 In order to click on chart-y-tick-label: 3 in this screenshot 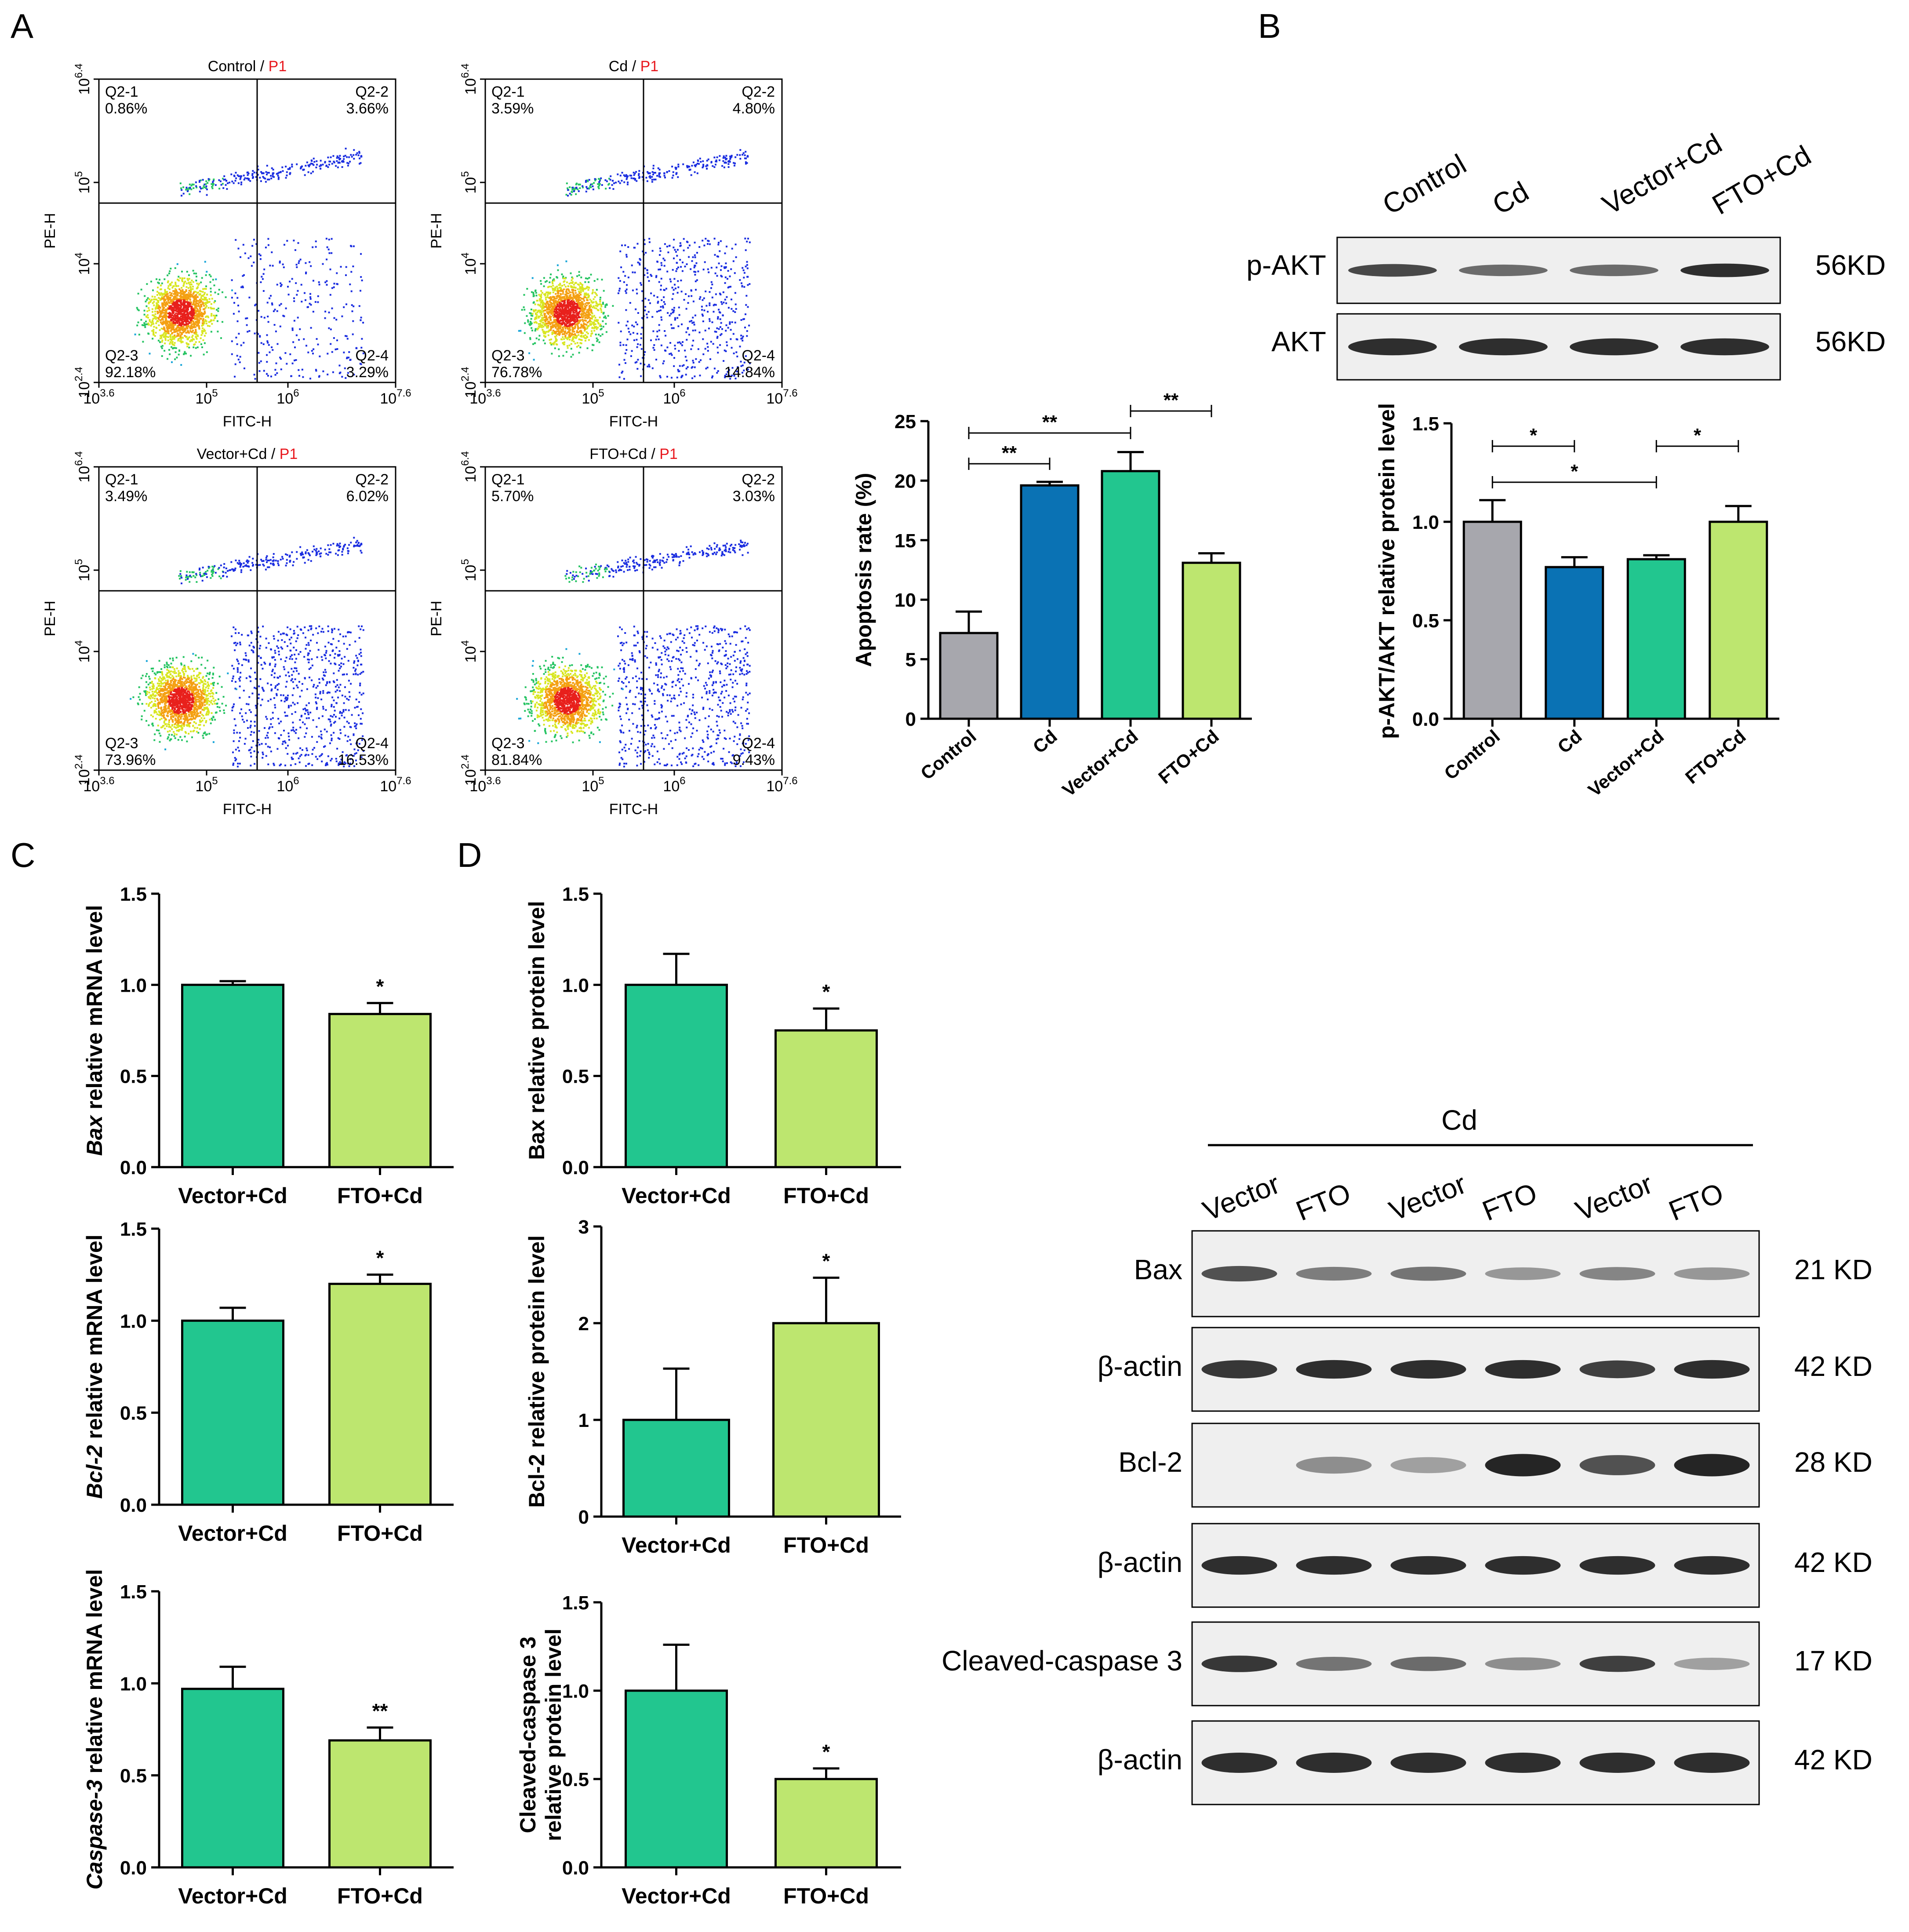, I will do `click(583, 1227)`.